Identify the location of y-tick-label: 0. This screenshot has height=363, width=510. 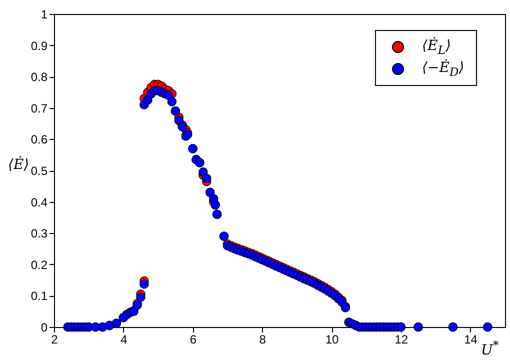
(44, 327).